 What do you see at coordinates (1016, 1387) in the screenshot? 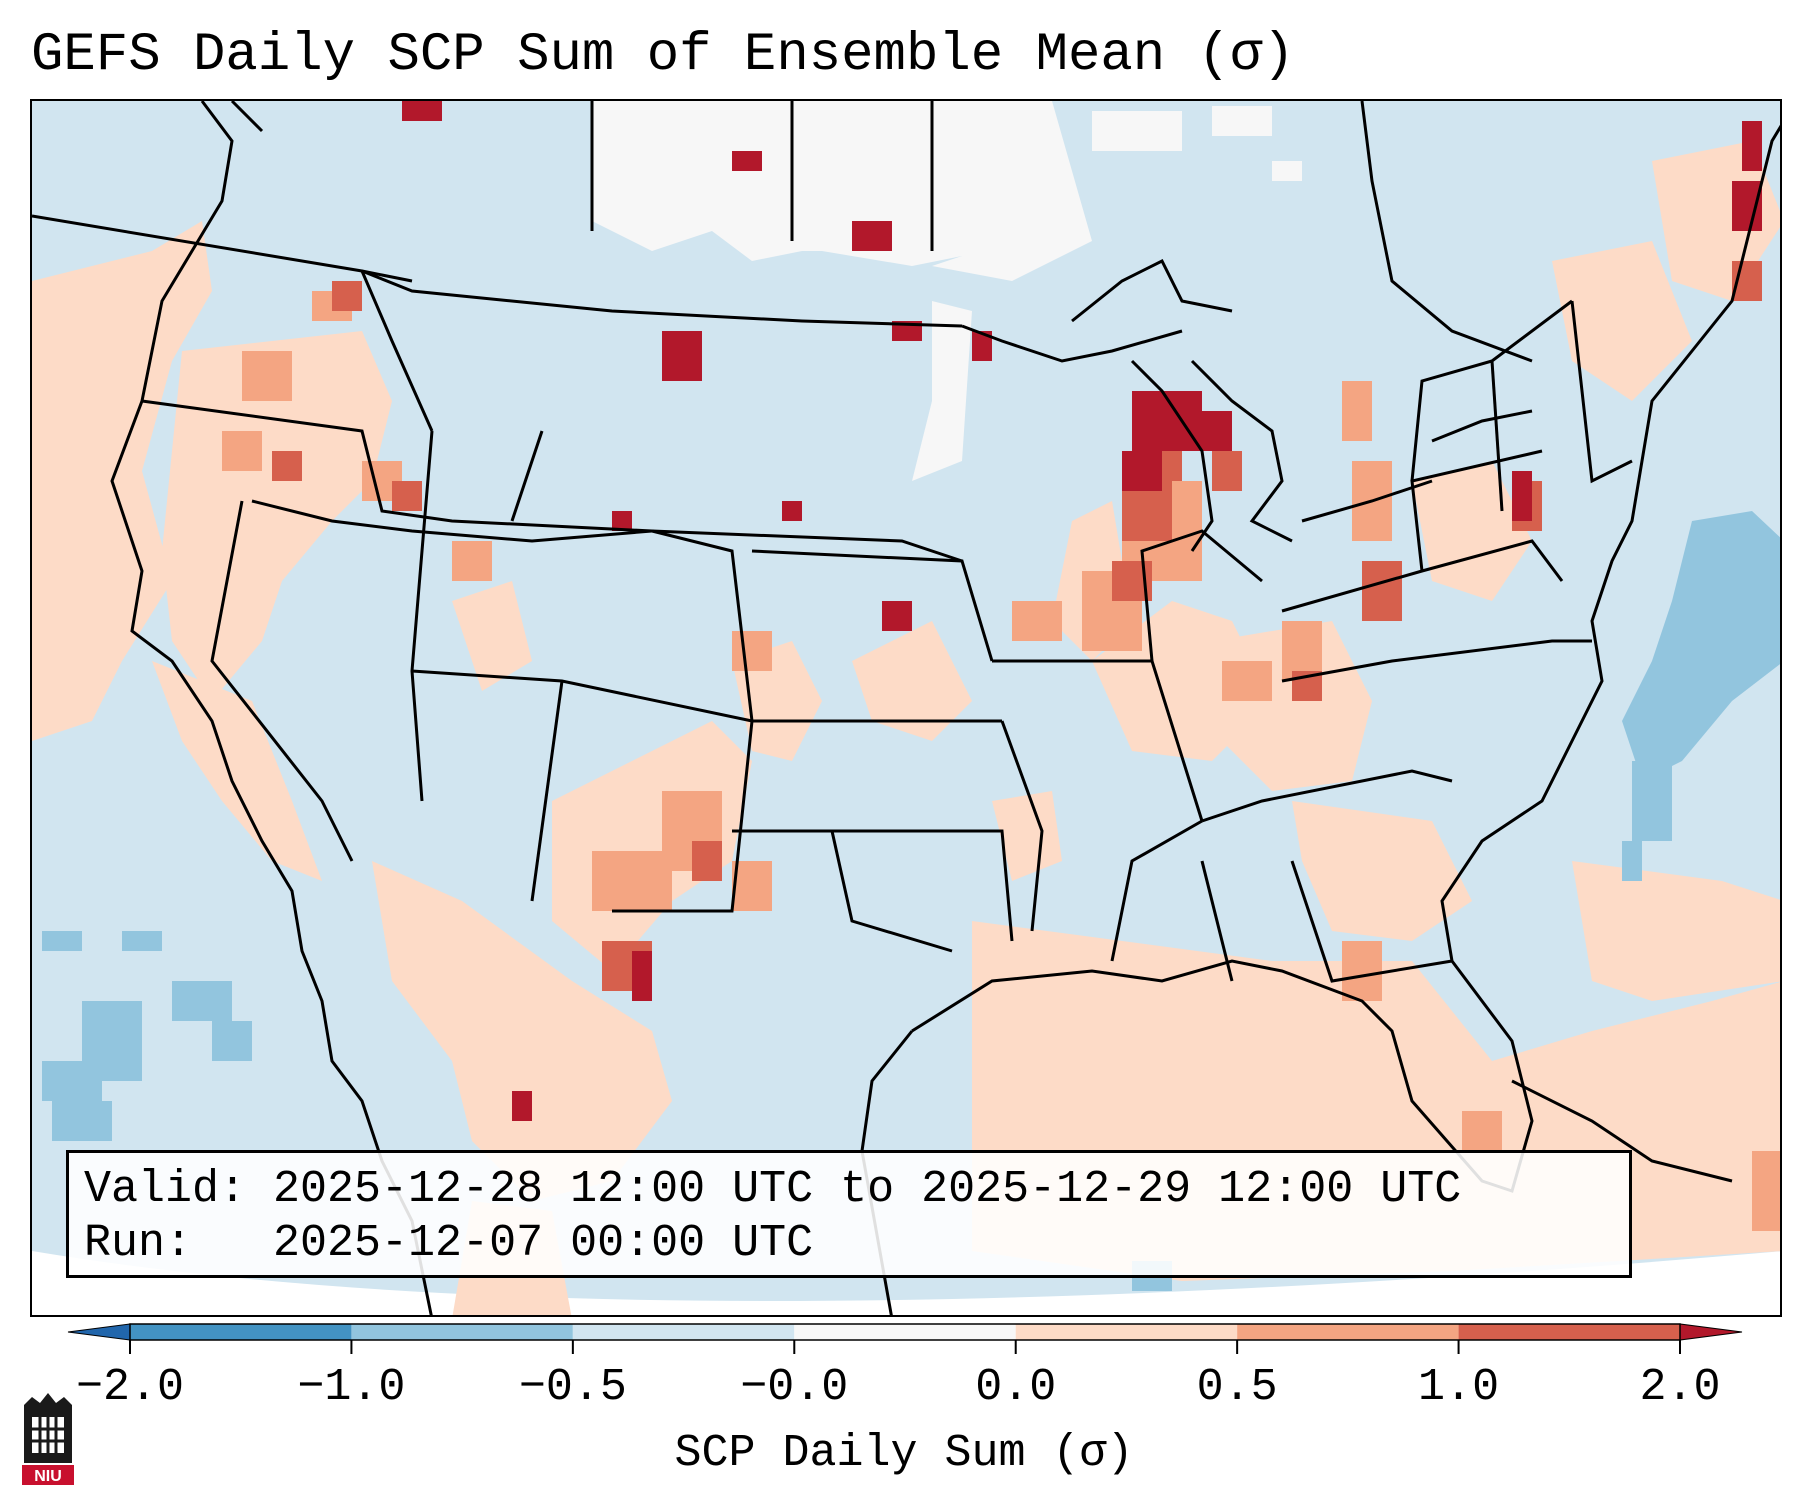
I see `colorbar-tick-label: 0.0` at bounding box center [1016, 1387].